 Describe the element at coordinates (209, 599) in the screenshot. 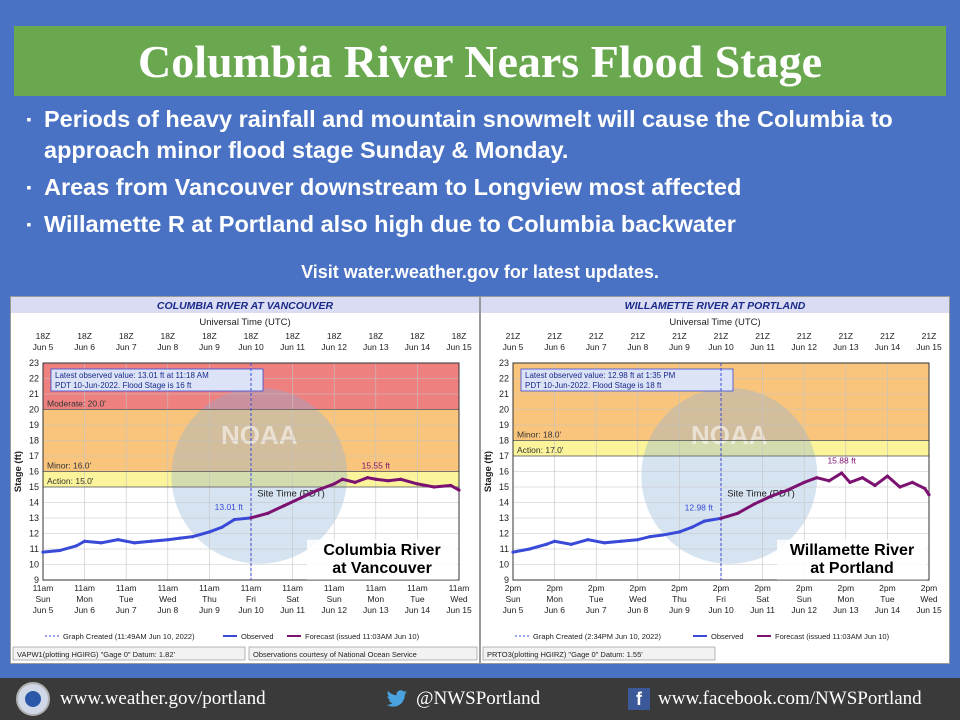

I see `bottom-tick-day: Thu` at that location.